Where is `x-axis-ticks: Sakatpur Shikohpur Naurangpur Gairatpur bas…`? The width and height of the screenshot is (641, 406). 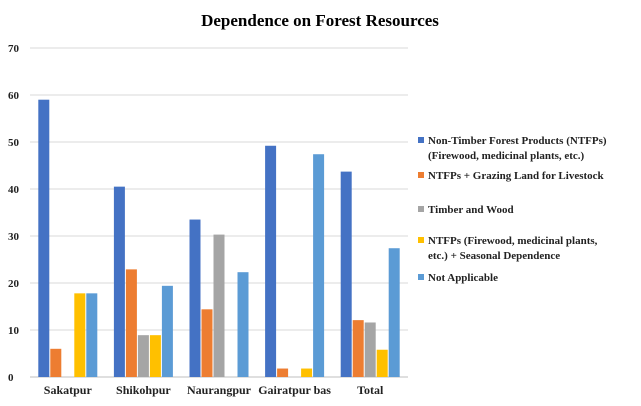
x-axis-ticks: Sakatpur Shikohpur Naurangpur Gairatpur bas… is located at coordinates (214, 390).